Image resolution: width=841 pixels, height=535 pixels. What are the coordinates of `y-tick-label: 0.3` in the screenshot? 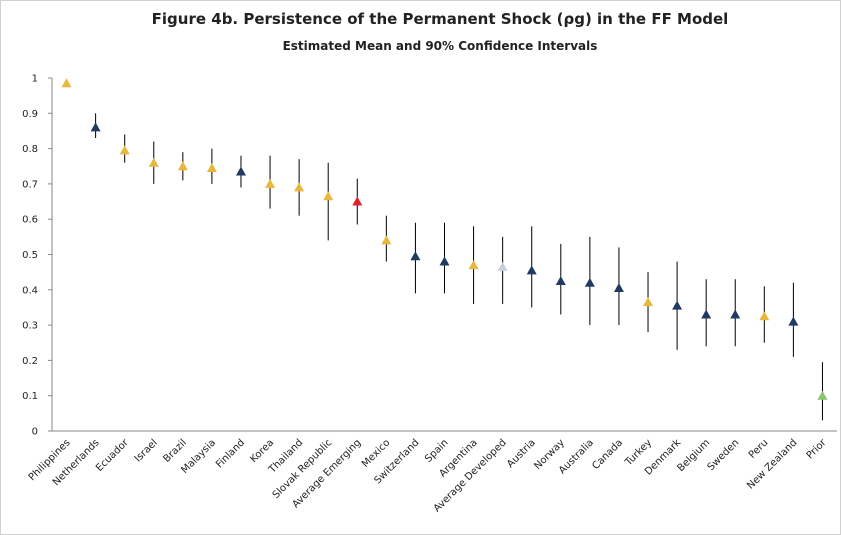 It's located at (30, 326).